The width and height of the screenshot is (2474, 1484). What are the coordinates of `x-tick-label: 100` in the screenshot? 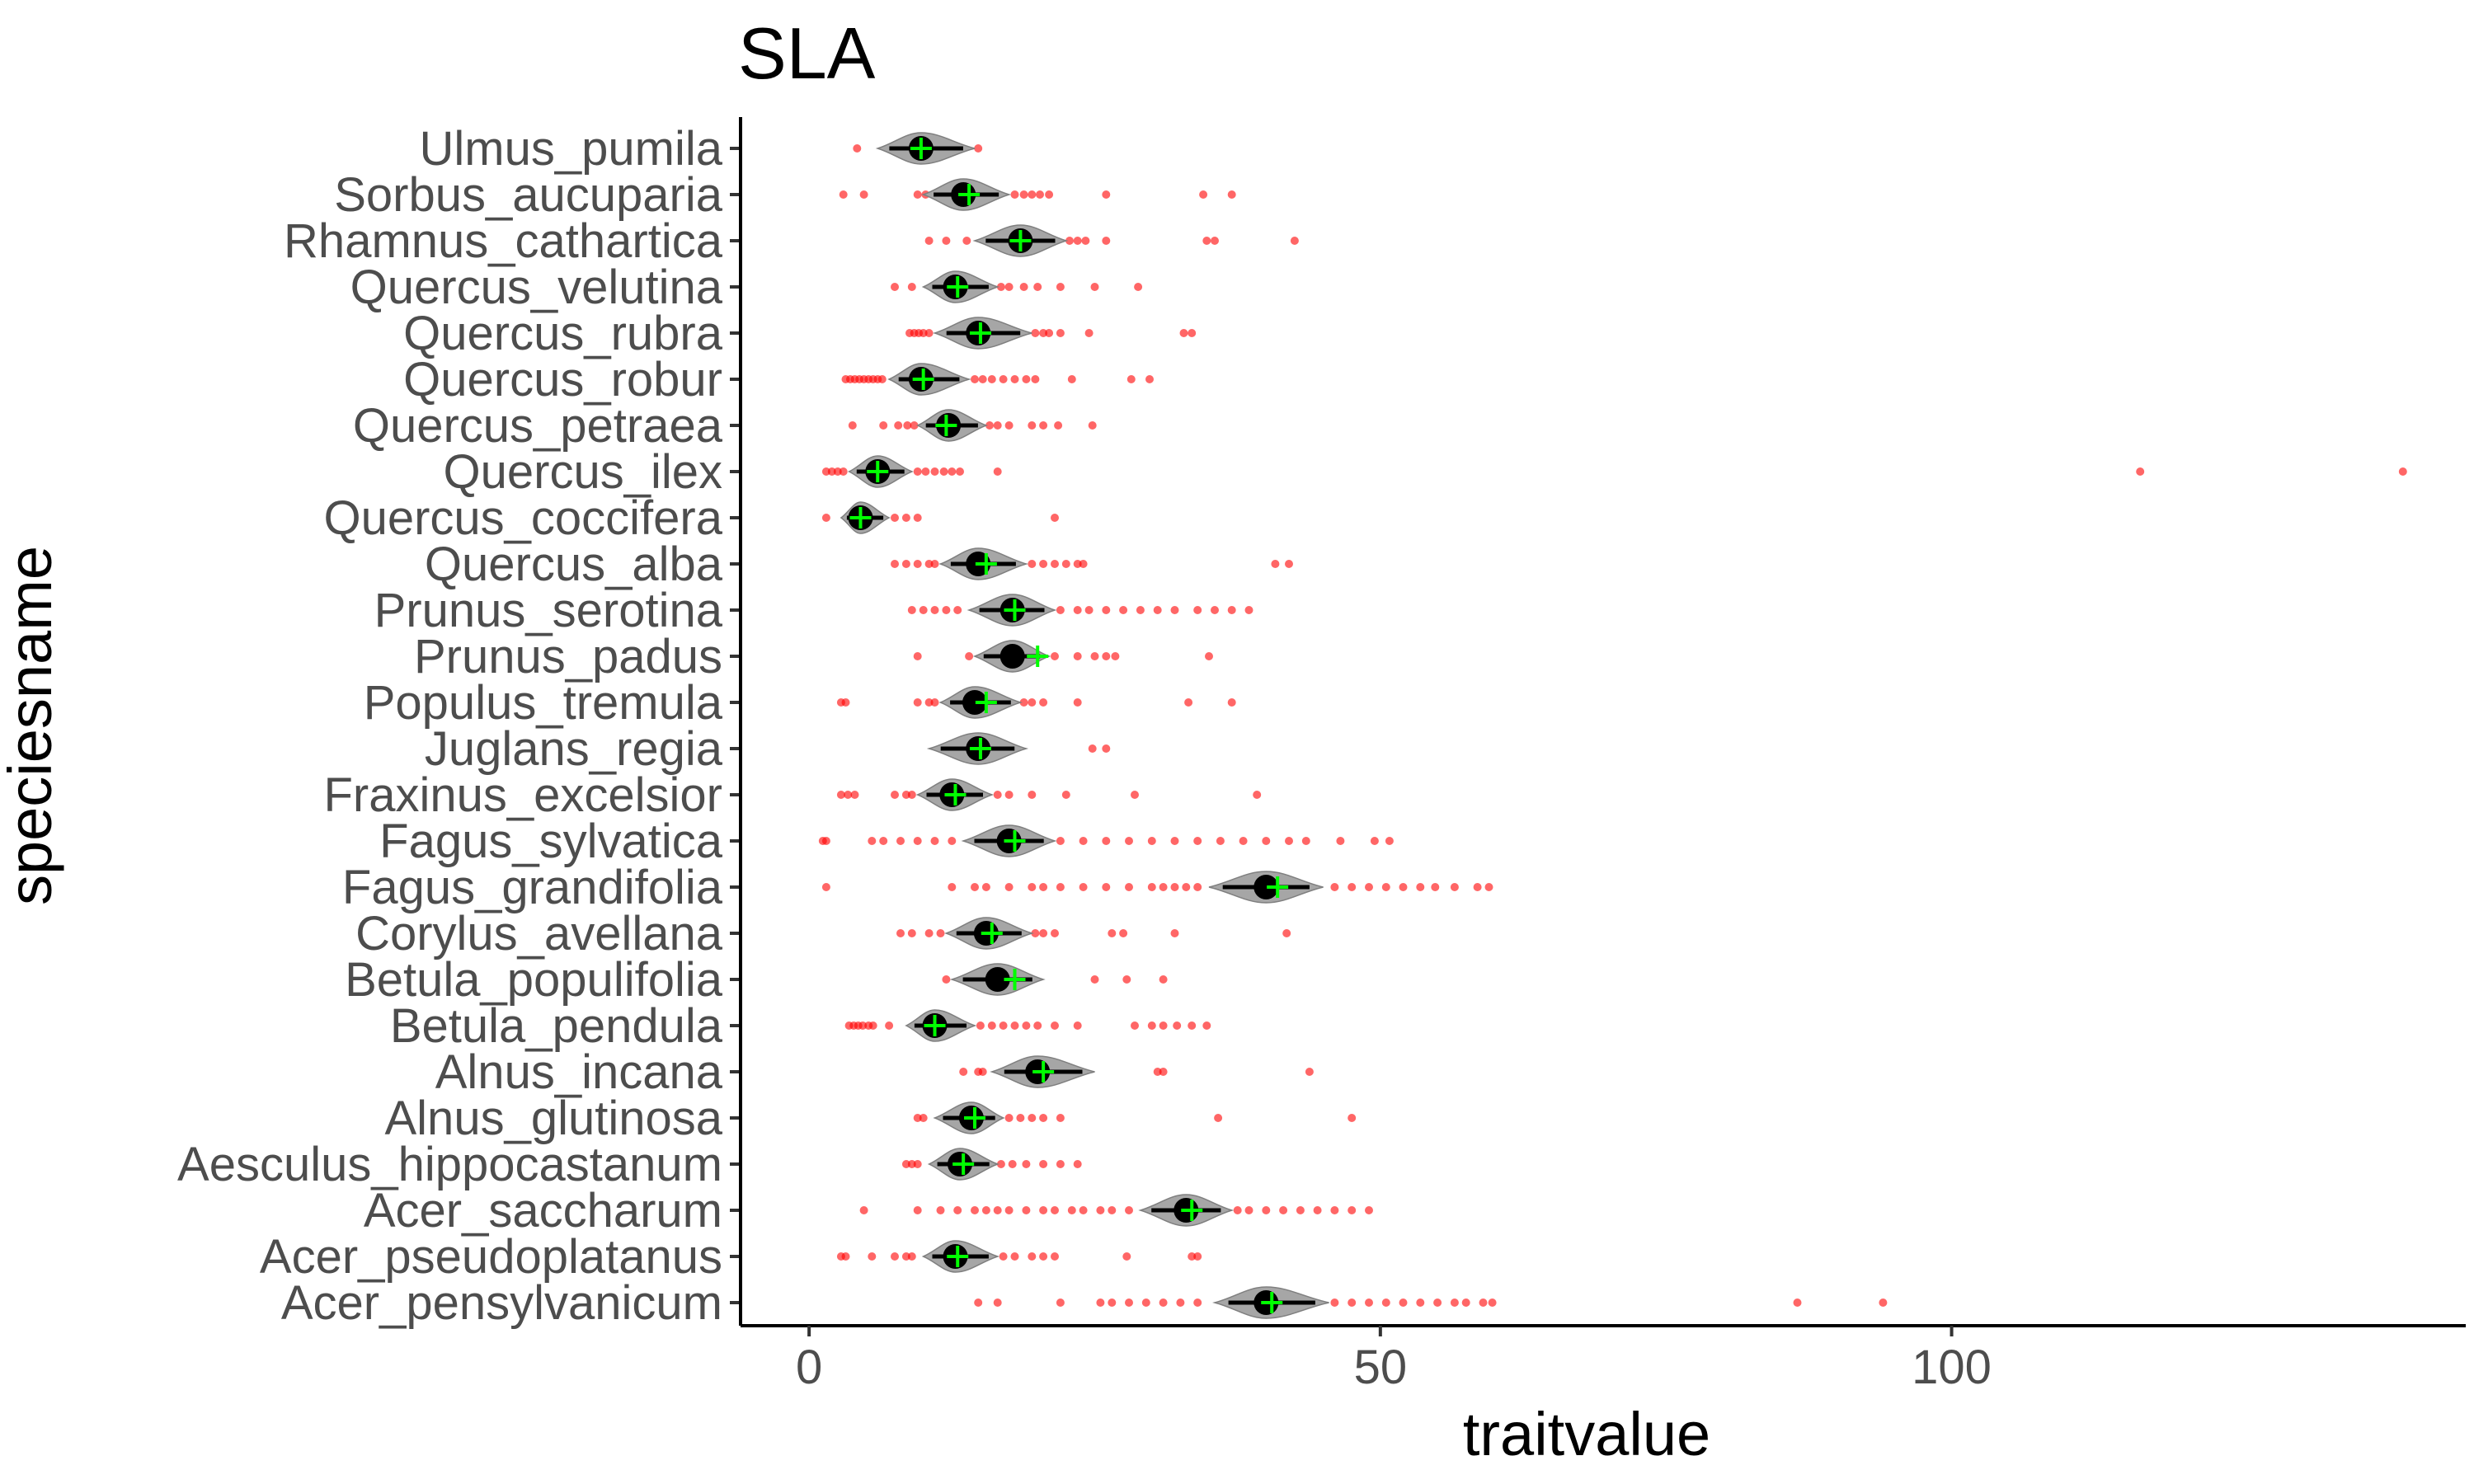 It's located at (1952, 1367).